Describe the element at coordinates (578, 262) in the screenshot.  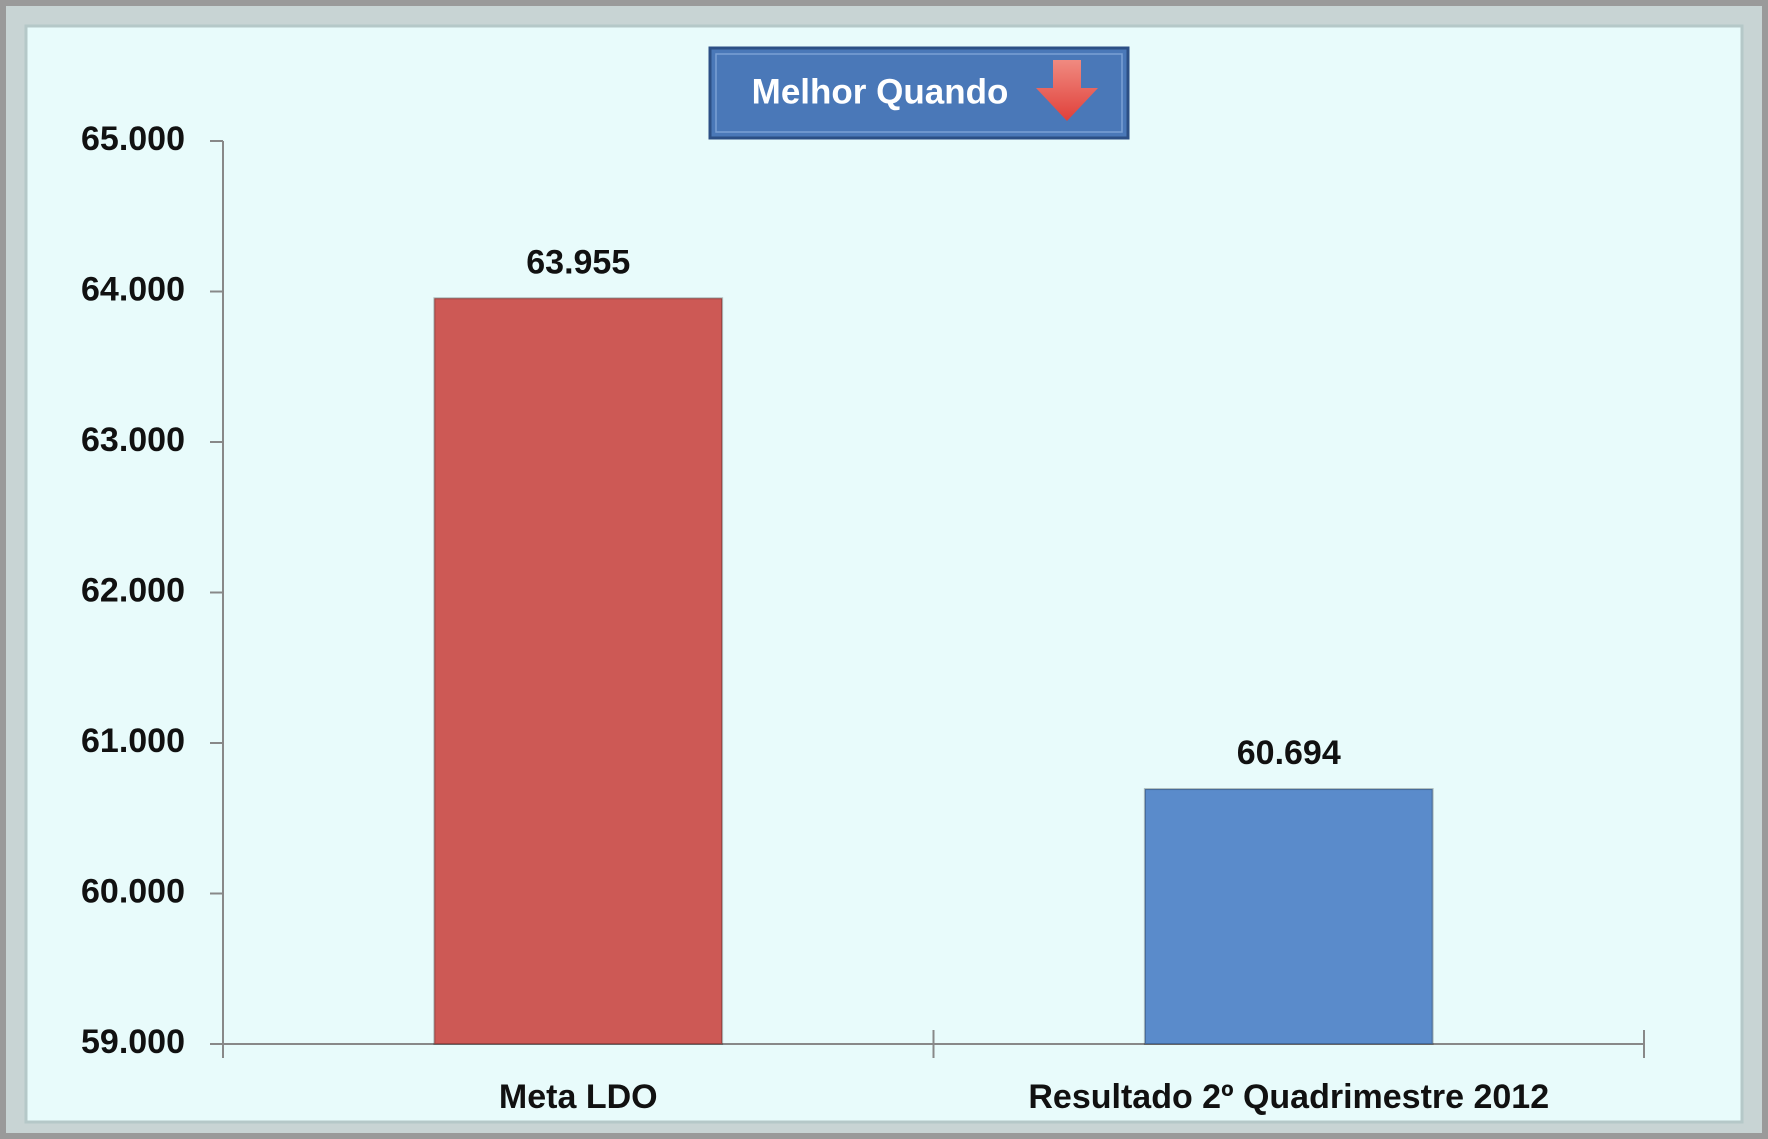
I see `data-label: 63.955` at that location.